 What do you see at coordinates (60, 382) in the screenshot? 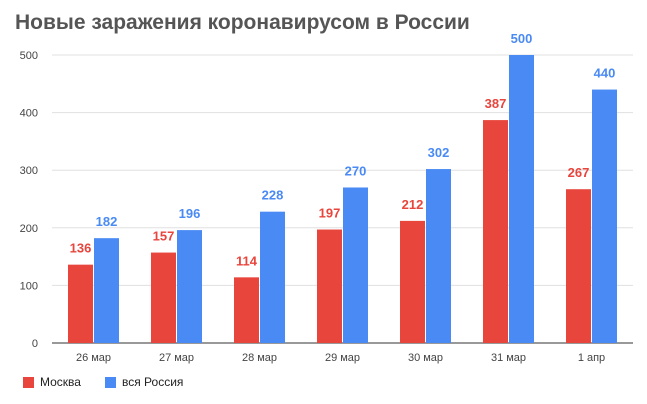
I see `legend-label-moscow: Москва` at bounding box center [60, 382].